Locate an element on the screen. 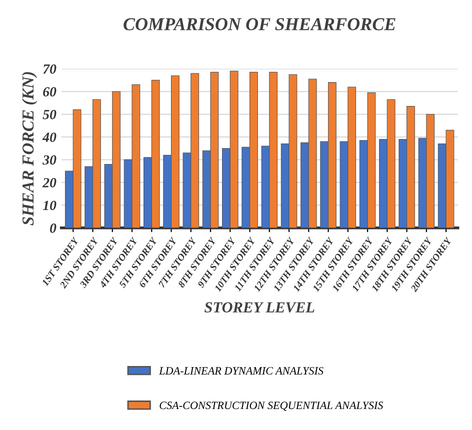  legend-label: CSA-CONSTRUCTION SEQUENTIAL ANALYSIS is located at coordinates (272, 406).